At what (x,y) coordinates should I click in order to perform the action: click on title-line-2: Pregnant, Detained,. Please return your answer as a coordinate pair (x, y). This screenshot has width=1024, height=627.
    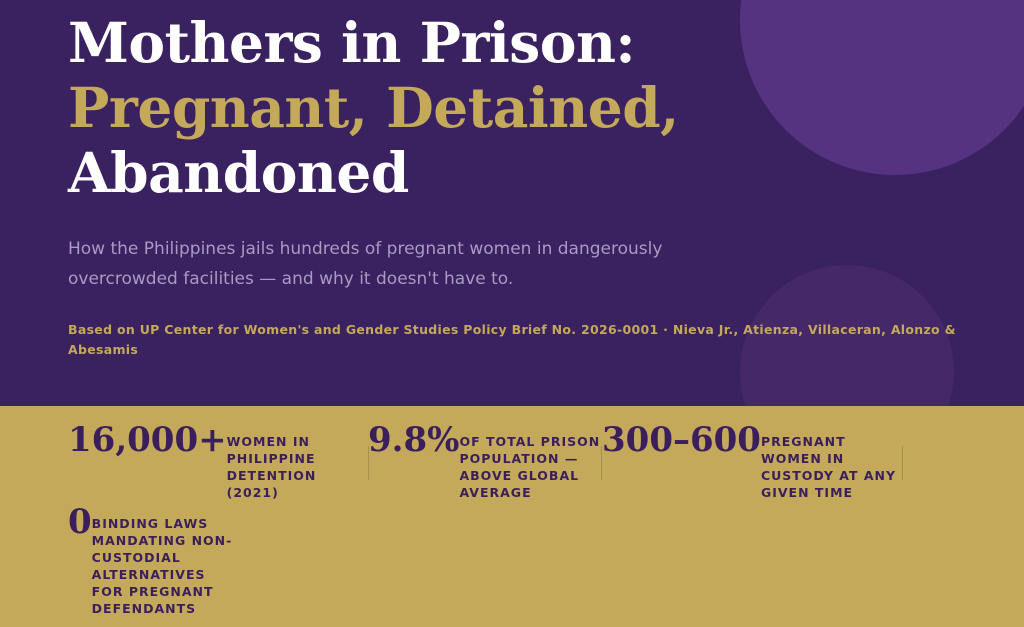
    Looking at the image, I should click on (373, 107).